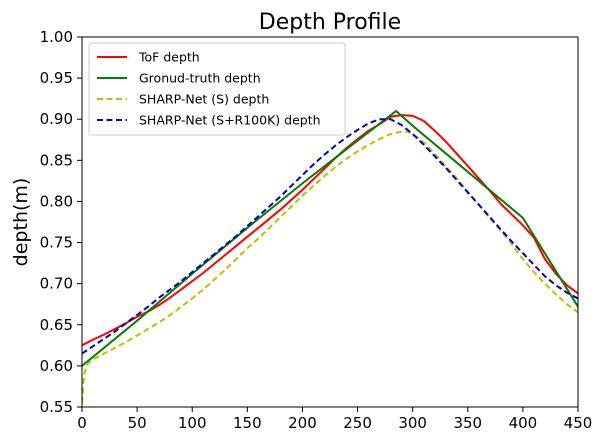 The height and width of the screenshot is (444, 603). Describe the element at coordinates (56, 160) in the screenshot. I see `y-tick-label: 0.85` at that location.